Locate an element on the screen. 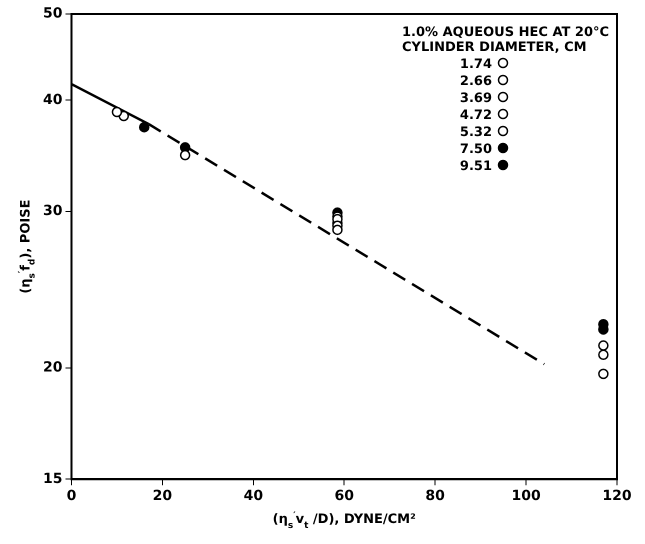 This screenshot has height=544, width=645. y-tick-label: 20 is located at coordinates (53, 368).